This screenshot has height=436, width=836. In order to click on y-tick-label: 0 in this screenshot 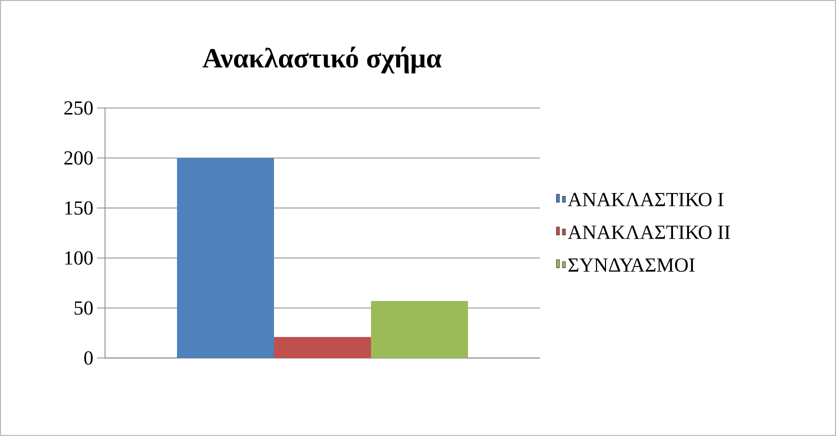, I will do `click(88, 358)`.